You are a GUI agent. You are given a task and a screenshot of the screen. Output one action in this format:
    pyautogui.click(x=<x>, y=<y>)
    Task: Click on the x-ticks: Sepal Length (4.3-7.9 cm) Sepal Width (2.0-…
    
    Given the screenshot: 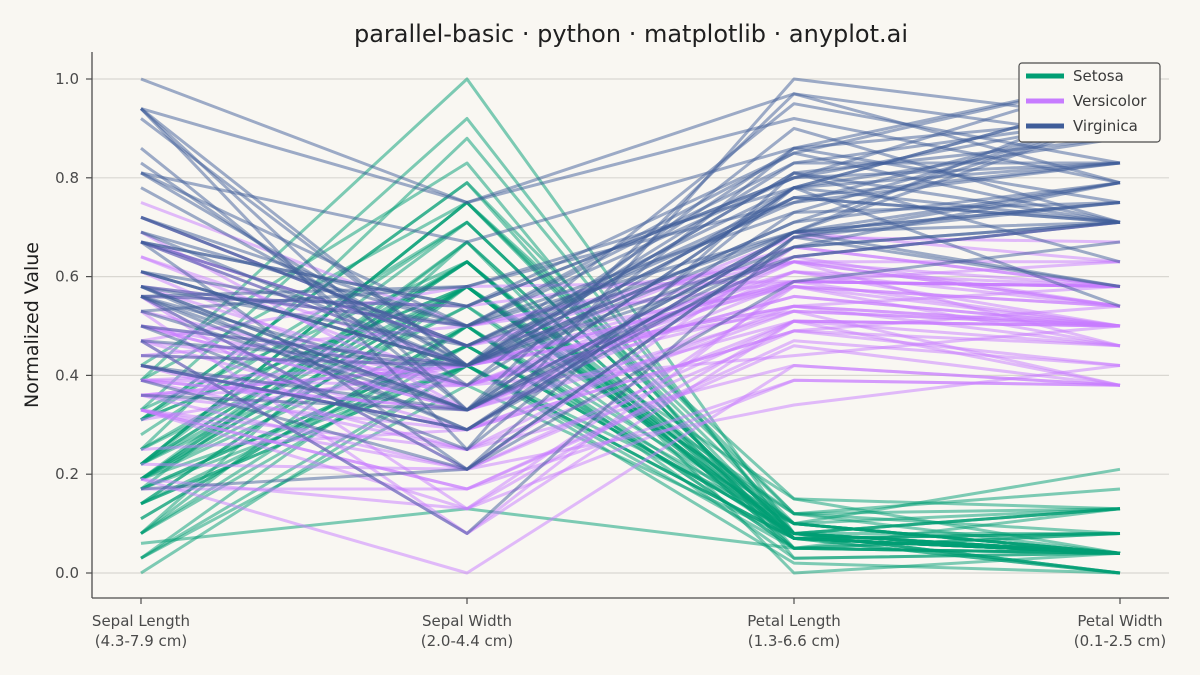 What is the action you would take?
    pyautogui.click(x=629, y=624)
    